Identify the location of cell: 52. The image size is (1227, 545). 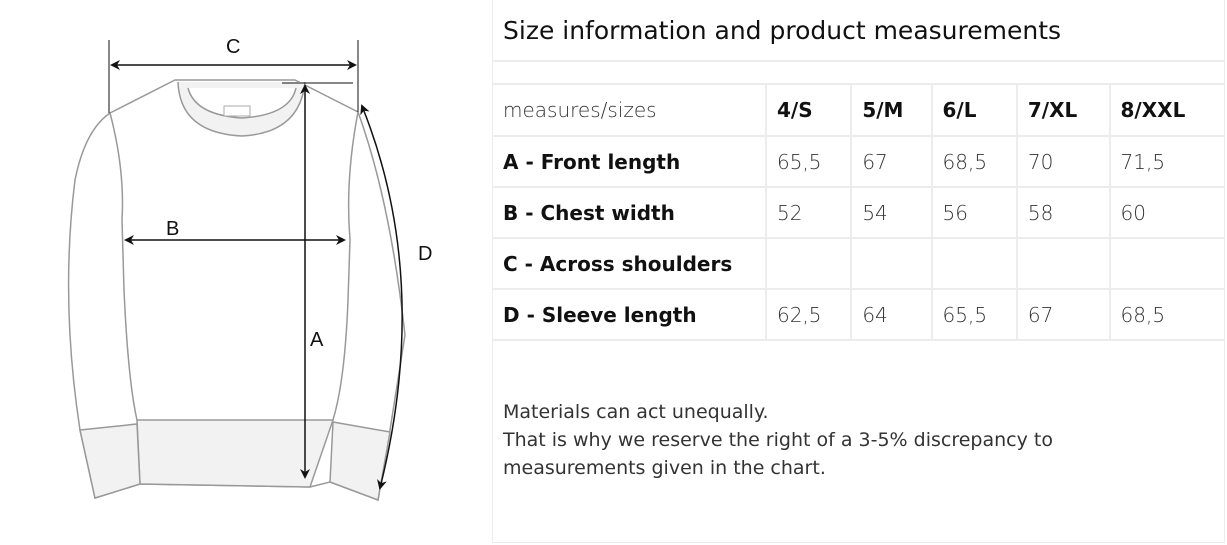
(808, 213).